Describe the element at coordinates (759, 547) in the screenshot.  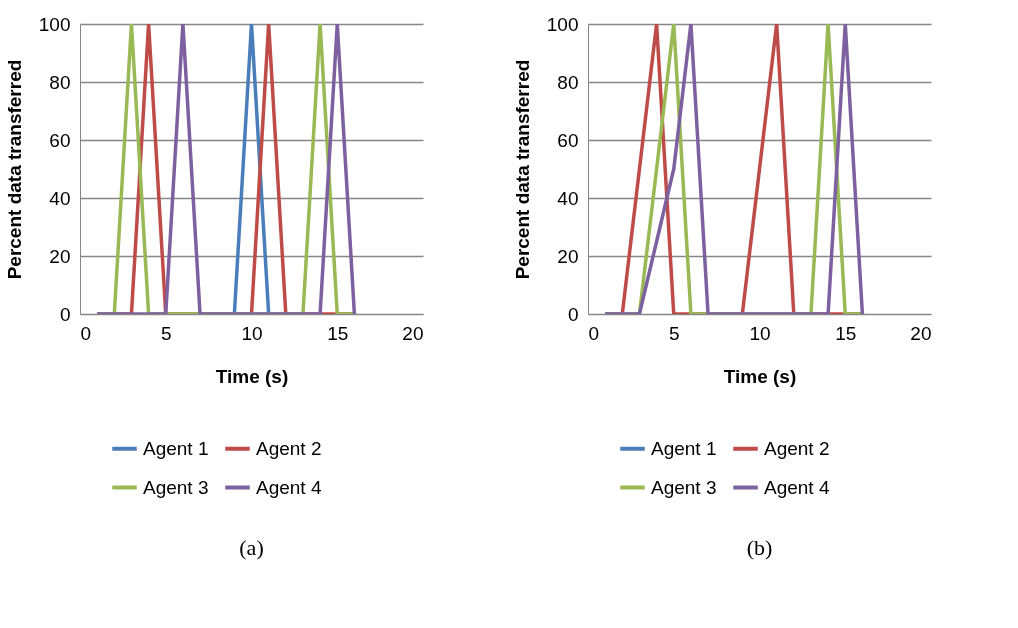
I see `text: (b)` at that location.